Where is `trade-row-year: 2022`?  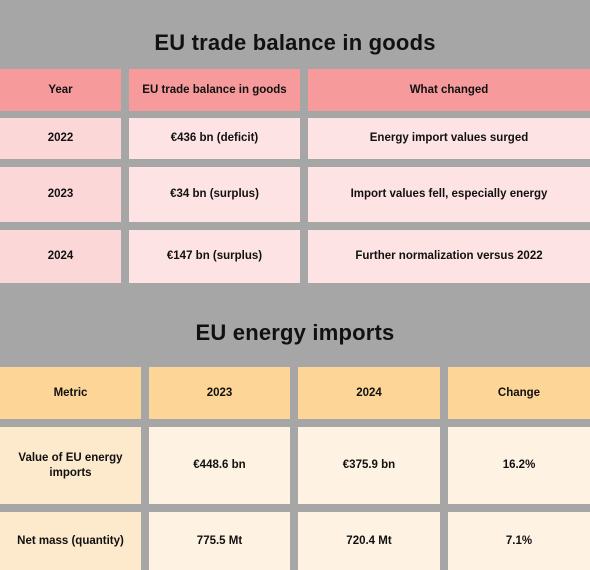
trade-row-year: 2022 is located at coordinates (60, 138).